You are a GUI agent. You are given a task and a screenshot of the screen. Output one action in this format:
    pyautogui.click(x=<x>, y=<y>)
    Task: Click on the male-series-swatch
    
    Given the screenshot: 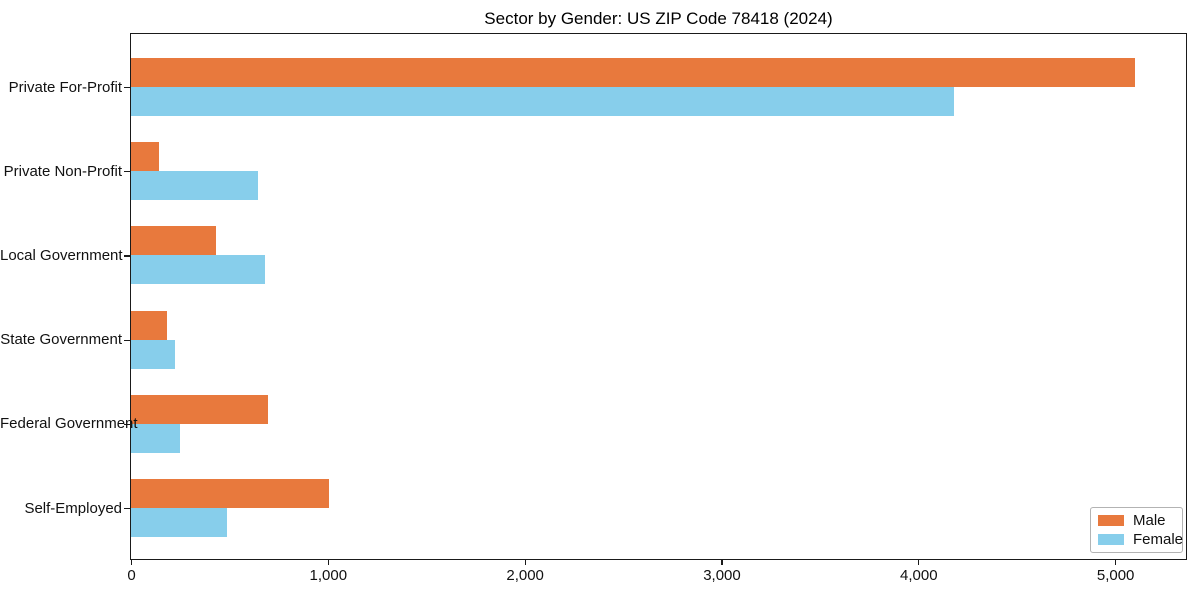 What is the action you would take?
    pyautogui.click(x=1111, y=520)
    